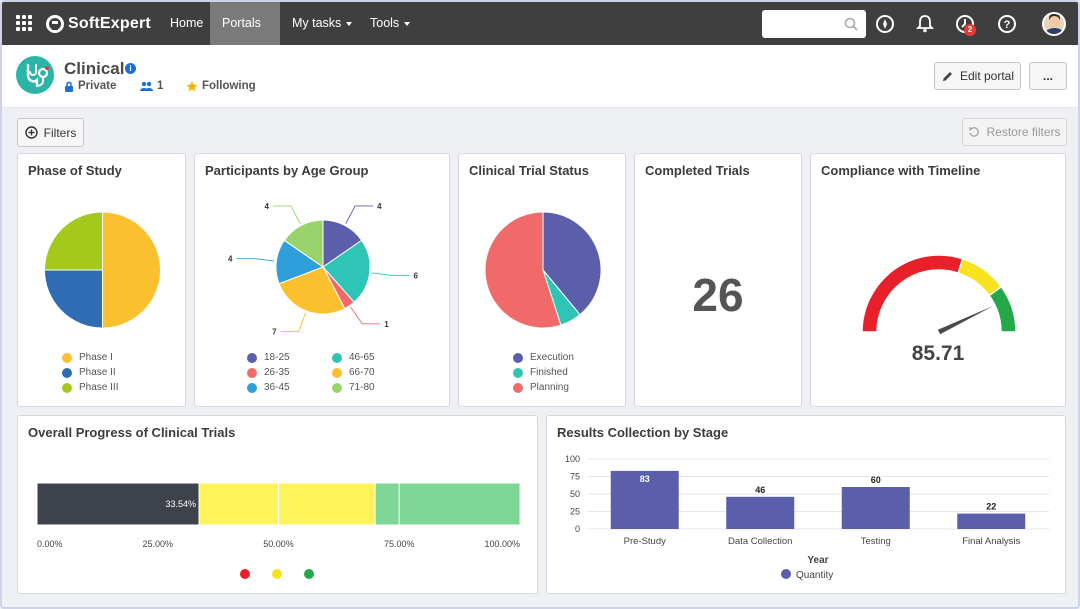 This screenshot has width=1080, height=609. What do you see at coordinates (180, 504) in the screenshot?
I see `progress-segment-label: 33.54%` at bounding box center [180, 504].